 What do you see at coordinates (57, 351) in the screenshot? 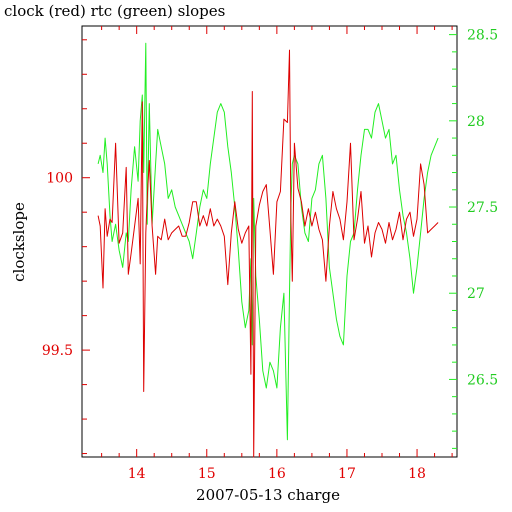
I see `left-tick-label: 99.5` at bounding box center [57, 351].